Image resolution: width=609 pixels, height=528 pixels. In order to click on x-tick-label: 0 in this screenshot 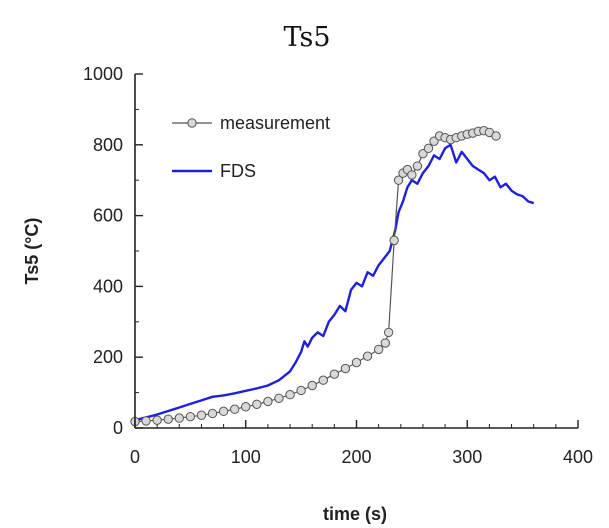, I will do `click(135, 457)`.